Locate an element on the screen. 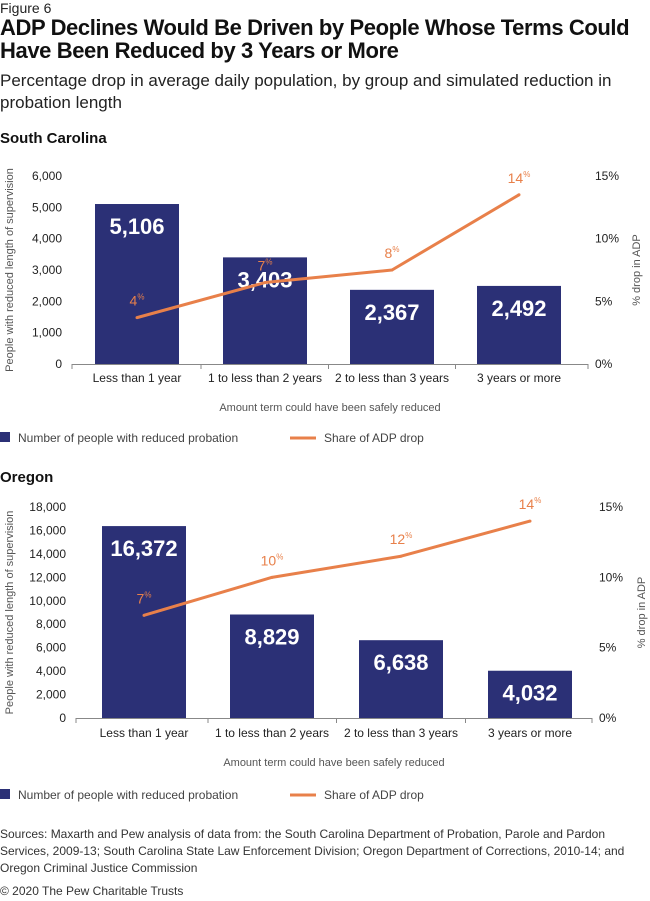  chart-title-south-carolina: South Carolina is located at coordinates (53, 138).